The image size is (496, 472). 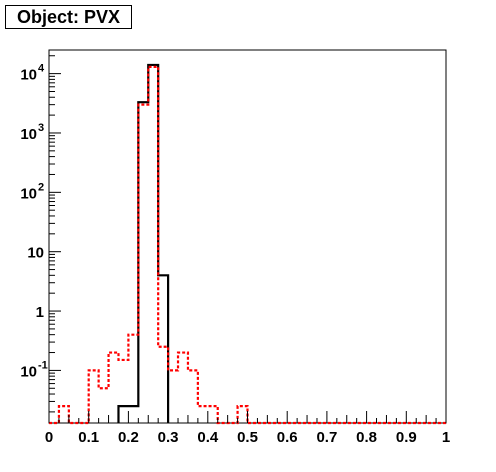 I want to click on y-tick-exponent: 2, so click(x=41, y=187).